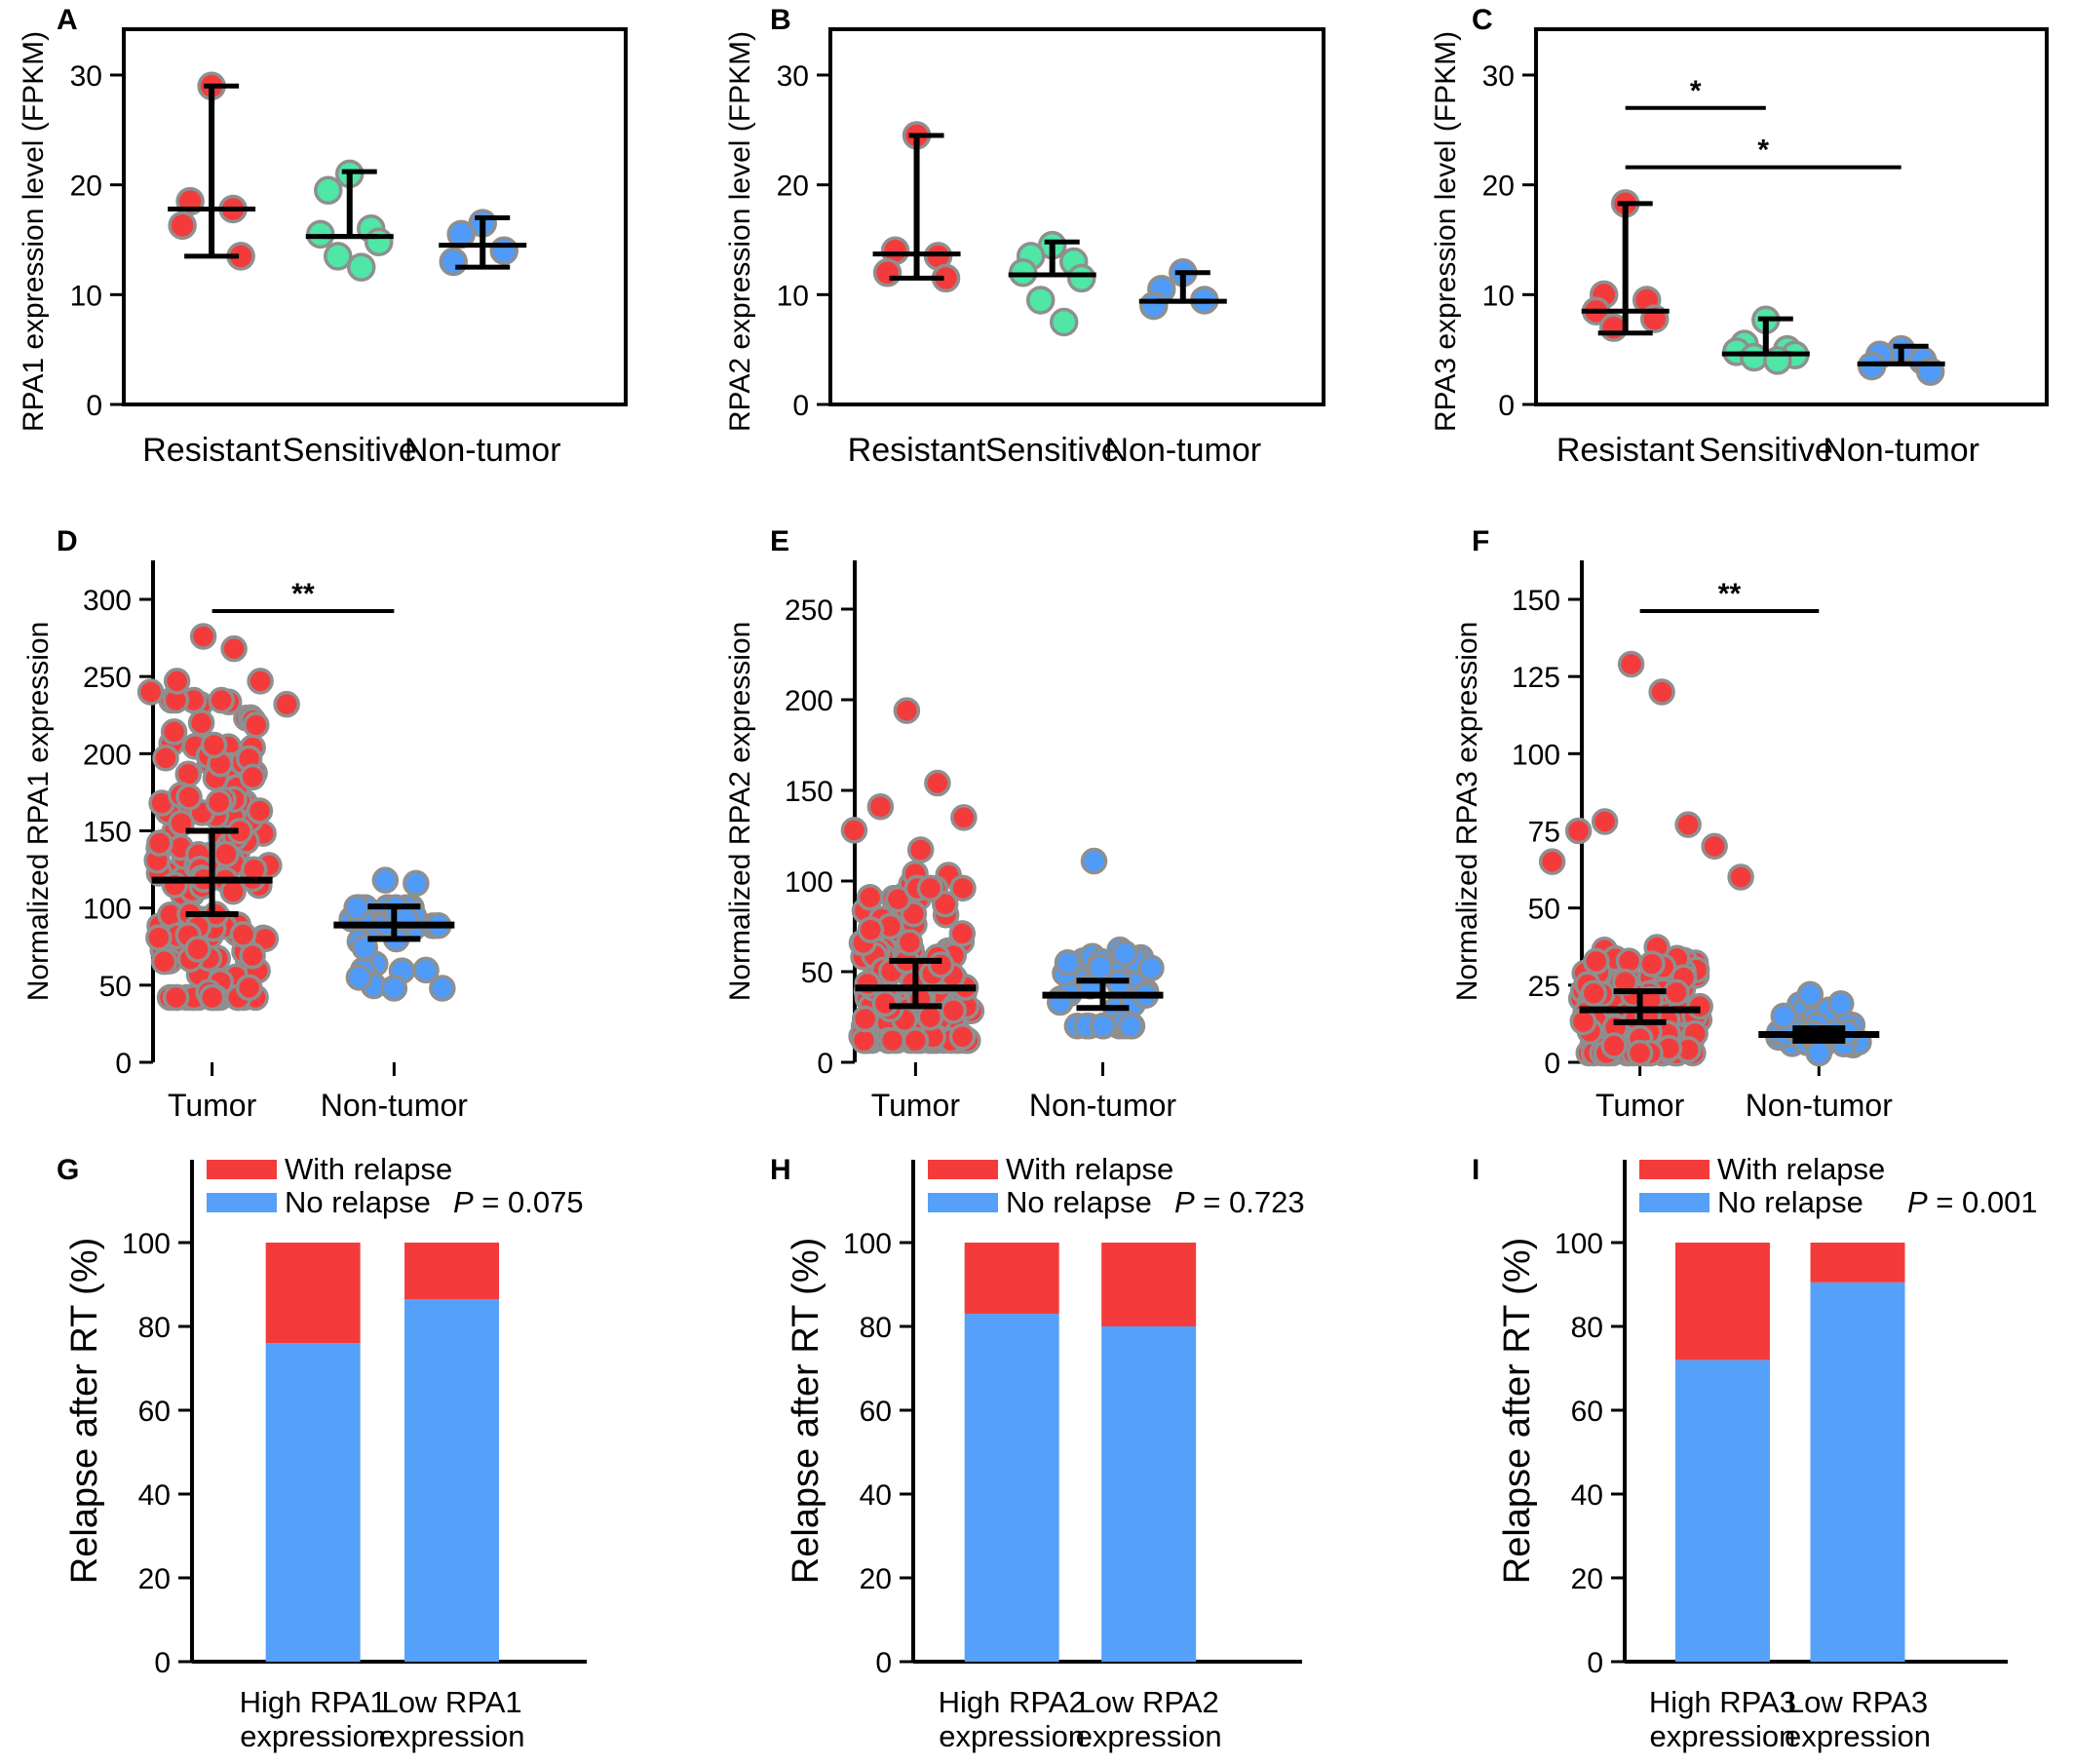  I want to click on y-tick-label: 300, so click(107, 601).